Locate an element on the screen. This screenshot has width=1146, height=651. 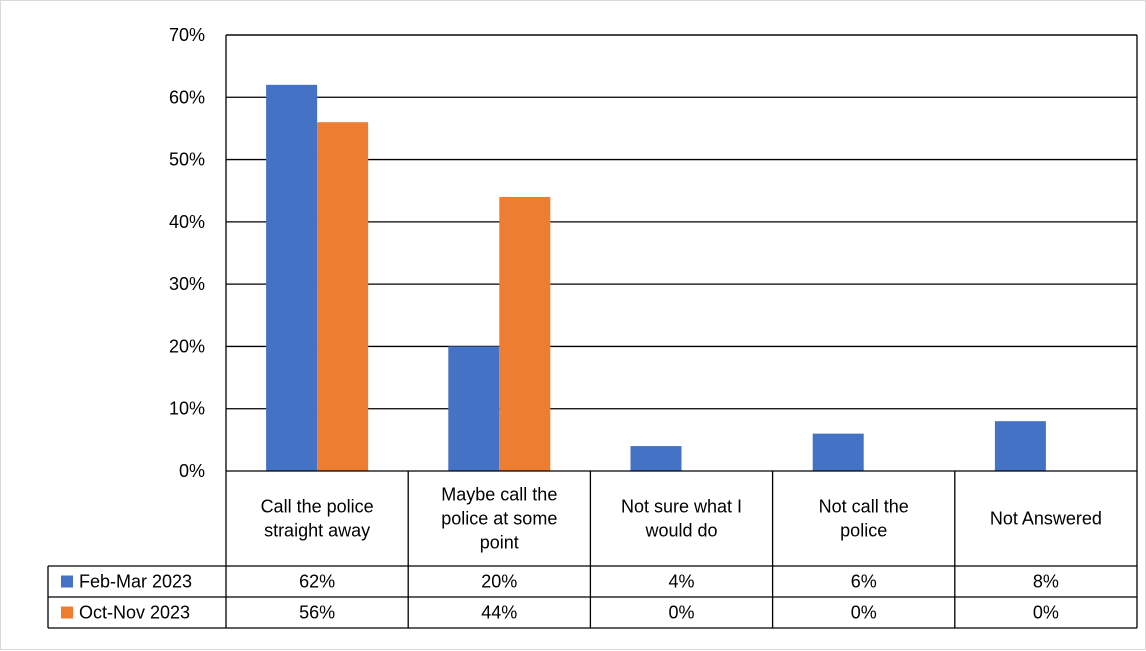
y-tick-label: 0% is located at coordinates (192, 471).